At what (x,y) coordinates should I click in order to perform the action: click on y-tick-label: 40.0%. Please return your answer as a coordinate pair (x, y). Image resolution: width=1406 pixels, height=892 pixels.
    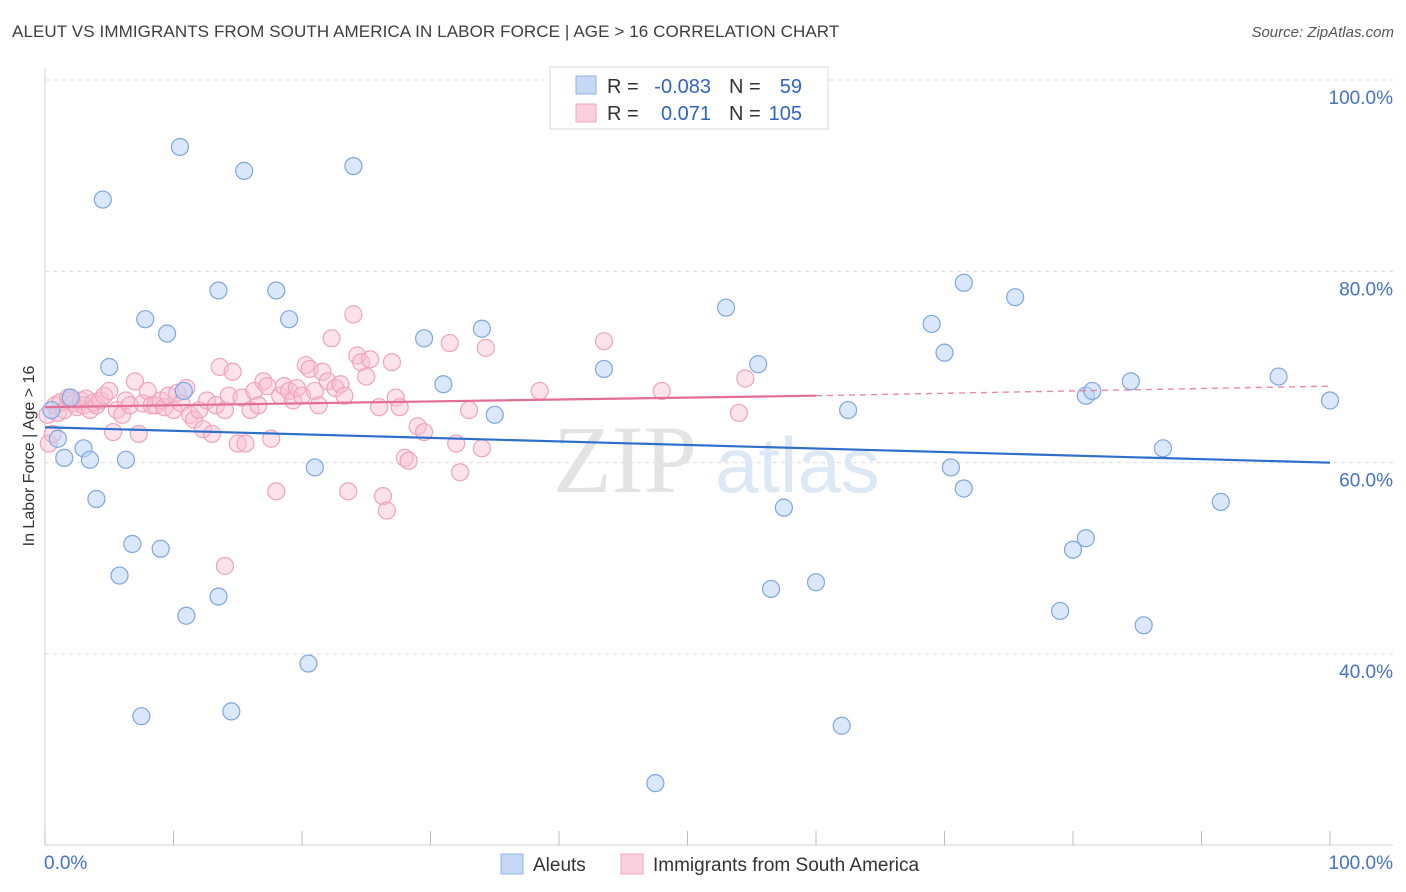
    Looking at the image, I should click on (1366, 672).